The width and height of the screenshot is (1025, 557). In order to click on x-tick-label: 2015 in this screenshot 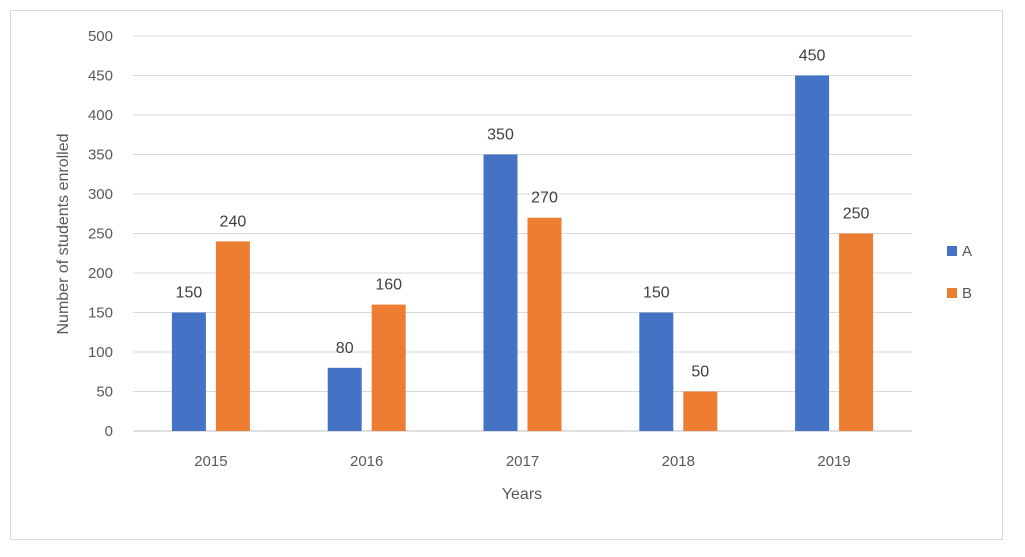, I will do `click(210, 461)`.